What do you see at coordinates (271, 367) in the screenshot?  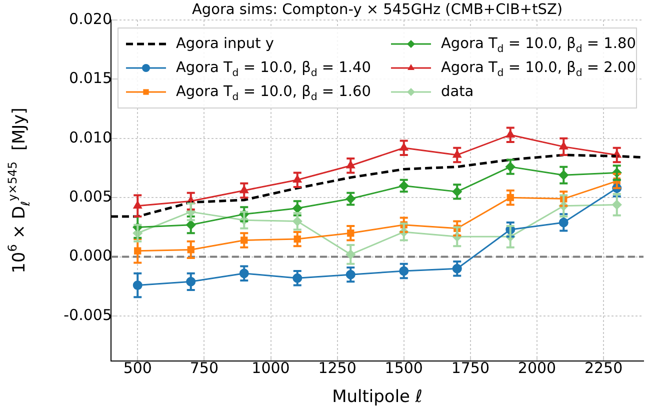 I see `x-tick-label: 1000` at bounding box center [271, 367].